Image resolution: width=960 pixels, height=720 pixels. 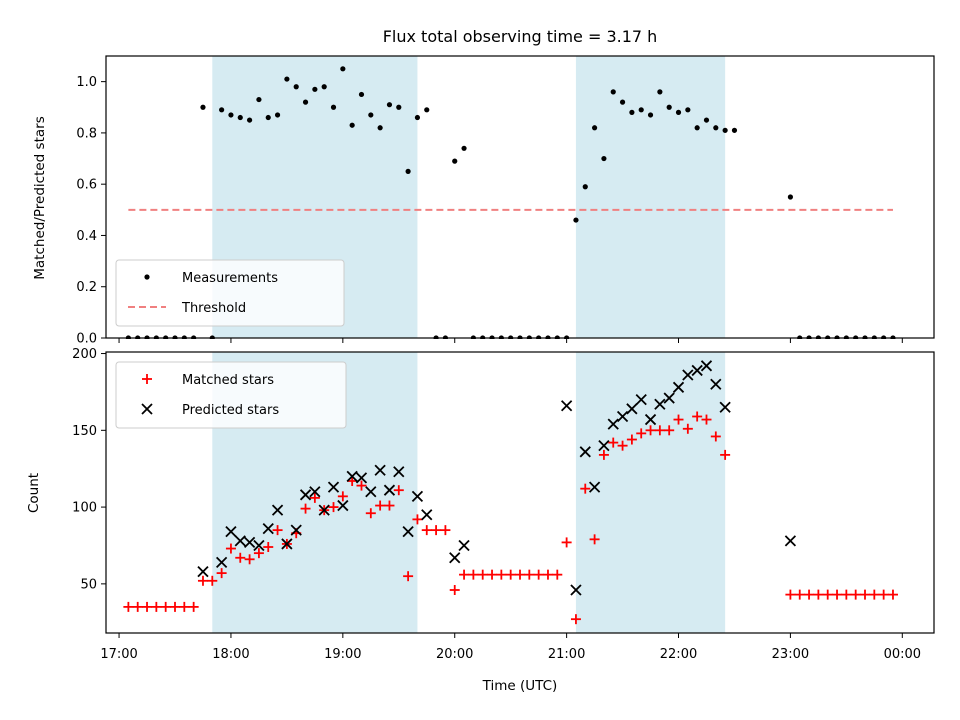 What do you see at coordinates (520, 36) in the screenshot?
I see `chart-title: Flux total observing time = 3.17 h` at bounding box center [520, 36].